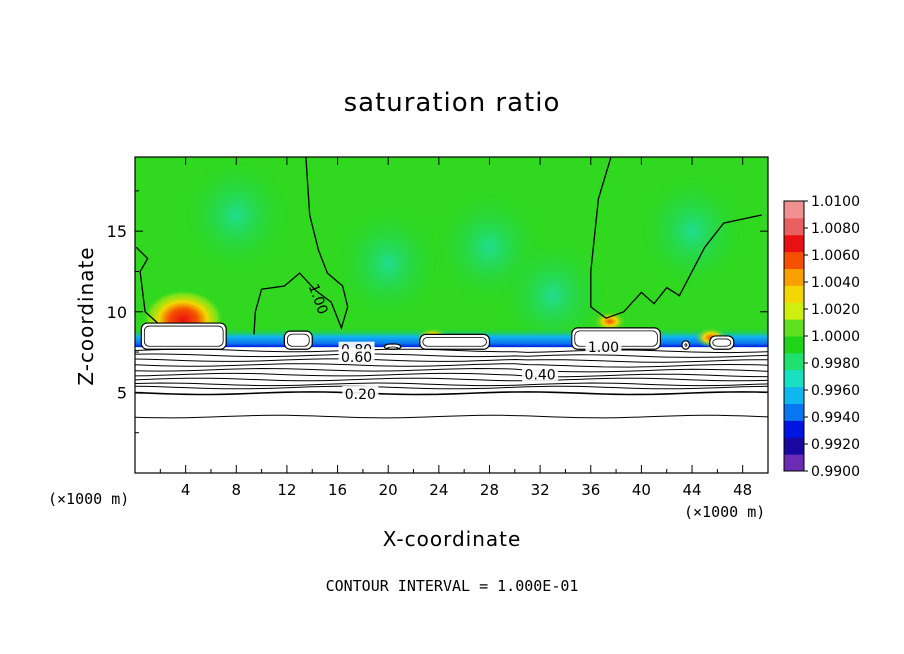 The width and height of the screenshot is (904, 654). Describe the element at coordinates (452, 103) in the screenshot. I see `chart-title: saturation ratio` at that location.